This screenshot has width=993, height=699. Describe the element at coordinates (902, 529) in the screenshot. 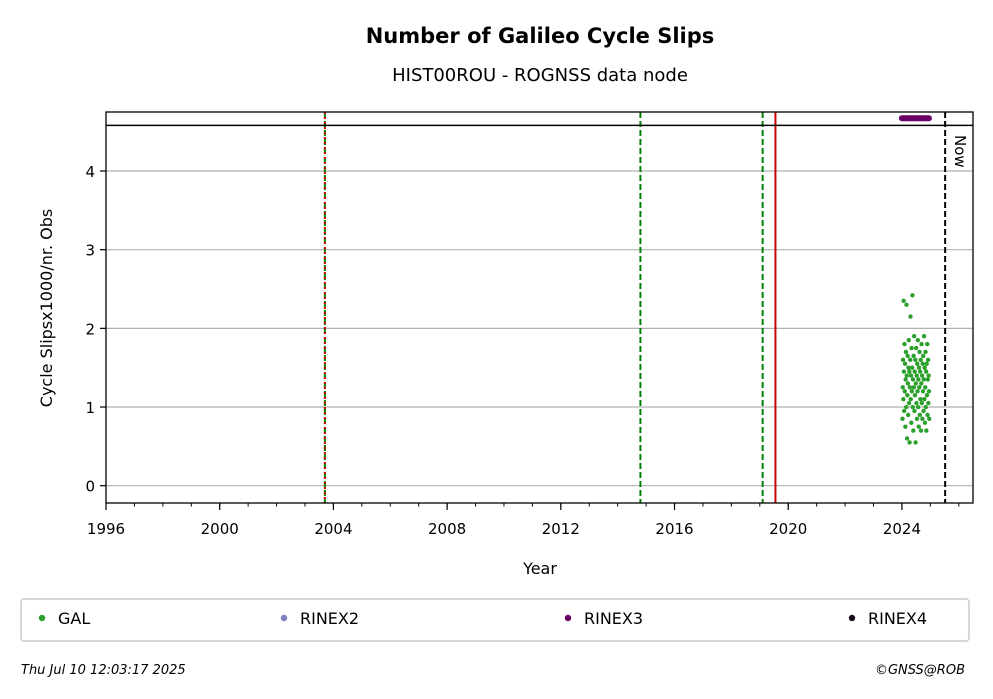

I see `x-tick-label: 2024` at that location.